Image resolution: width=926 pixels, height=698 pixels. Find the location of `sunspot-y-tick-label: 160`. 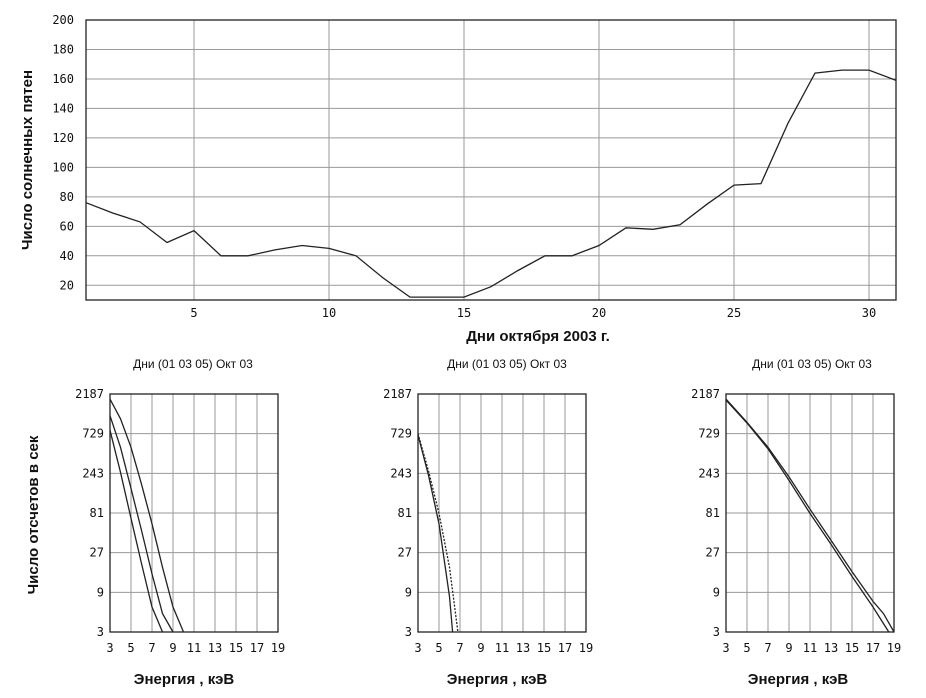

sunspot-y-tick-label: 160 is located at coordinates (63, 79).